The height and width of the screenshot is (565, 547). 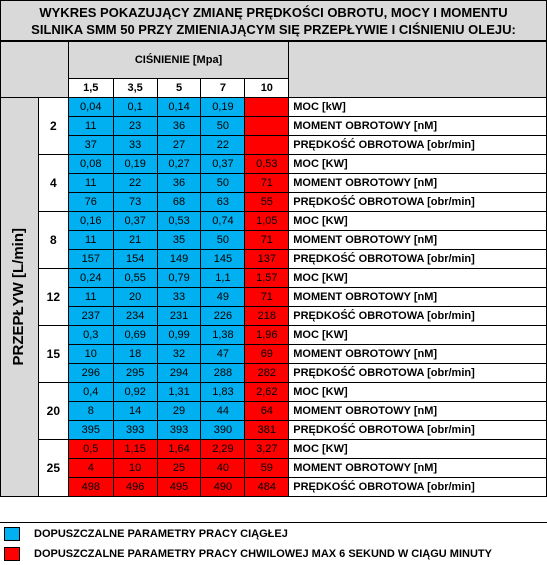 What do you see at coordinates (135, 126) in the screenshot?
I see `value-cell: 23` at bounding box center [135, 126].